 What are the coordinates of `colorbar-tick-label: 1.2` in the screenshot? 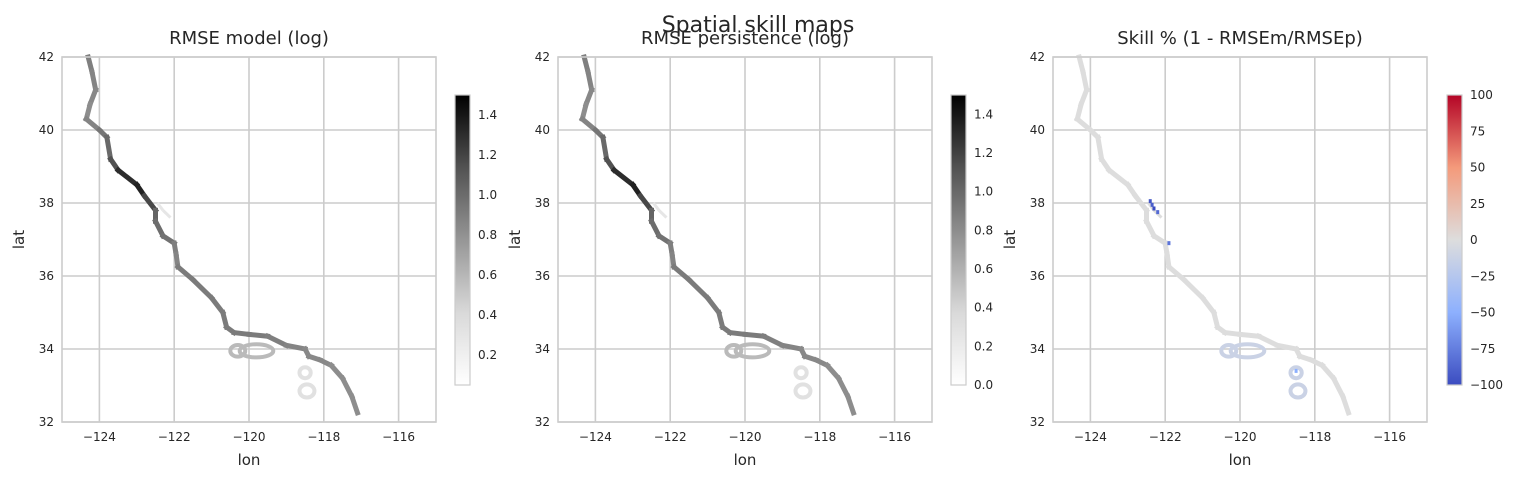 It's located at (983, 153).